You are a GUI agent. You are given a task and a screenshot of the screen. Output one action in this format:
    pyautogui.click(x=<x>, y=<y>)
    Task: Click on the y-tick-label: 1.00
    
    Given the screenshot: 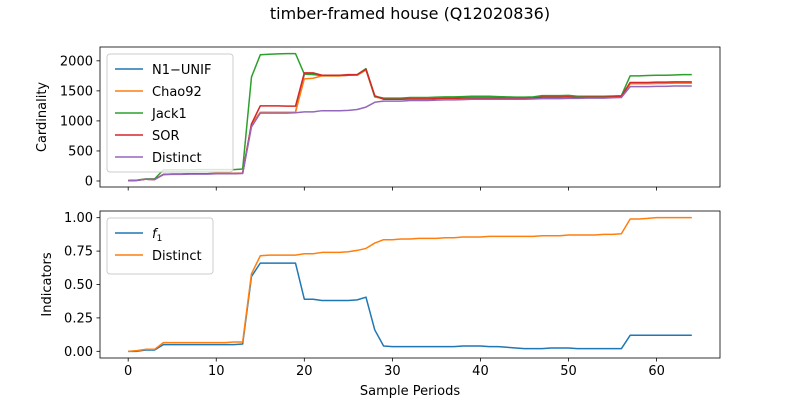 What is the action you would take?
    pyautogui.click(x=78, y=218)
    